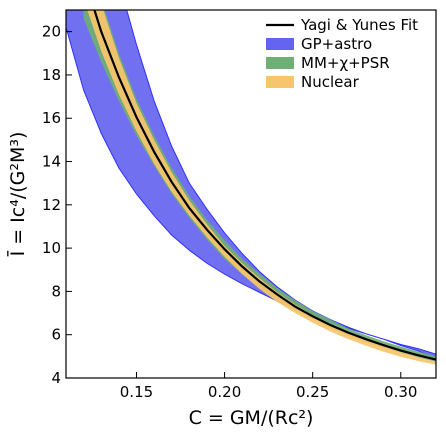 This screenshot has height=441, width=446. Describe the element at coordinates (251, 418) in the screenshot. I see `x-axis-label: C = GM/(Rc²)` at that location.